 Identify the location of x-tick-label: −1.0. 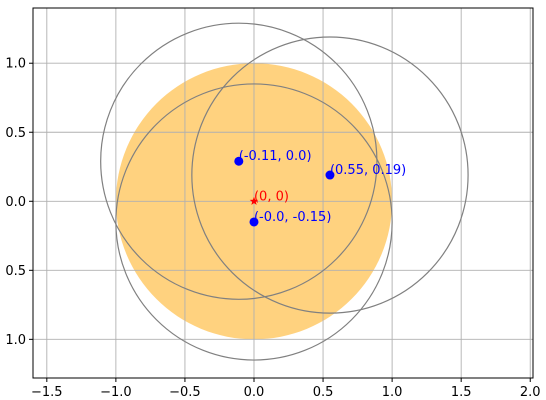
(116, 392).